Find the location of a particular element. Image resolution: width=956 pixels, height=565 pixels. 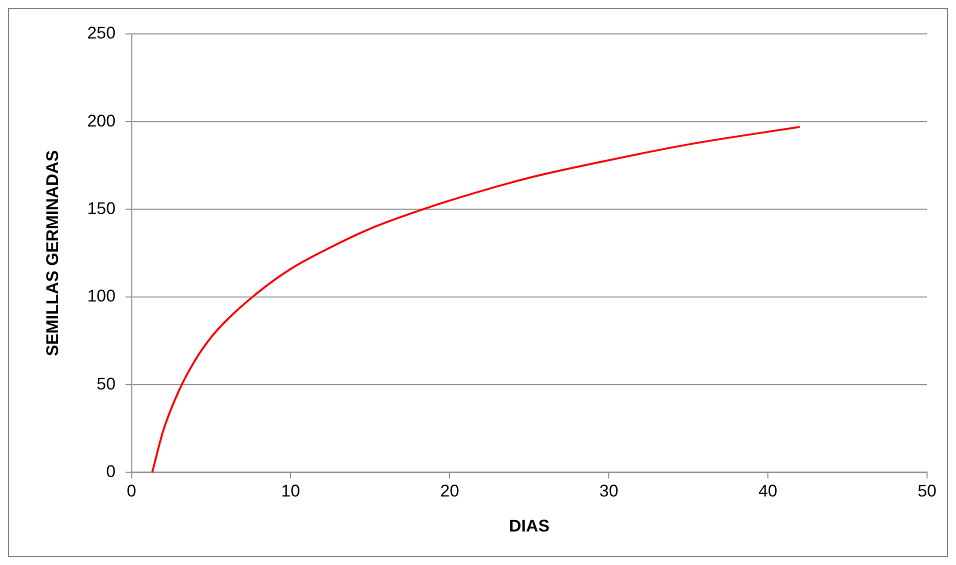

y-axis-title: SEMILLAS GERMINADAS is located at coordinates (52, 253).